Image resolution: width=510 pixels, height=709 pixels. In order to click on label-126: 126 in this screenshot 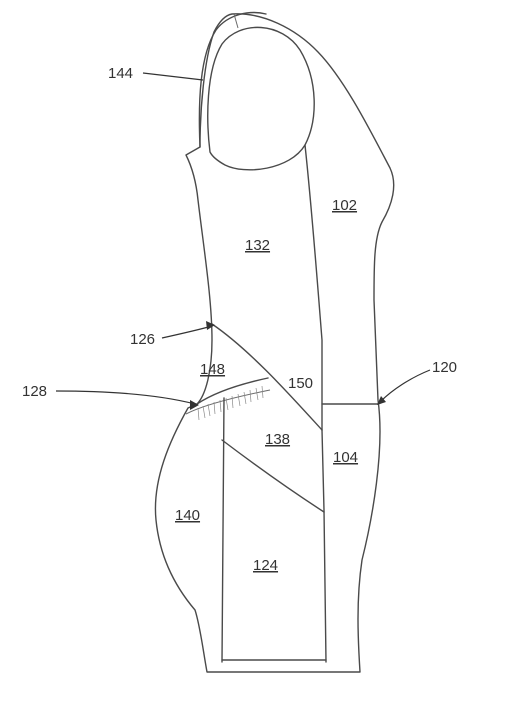, I will do `click(142, 339)`.